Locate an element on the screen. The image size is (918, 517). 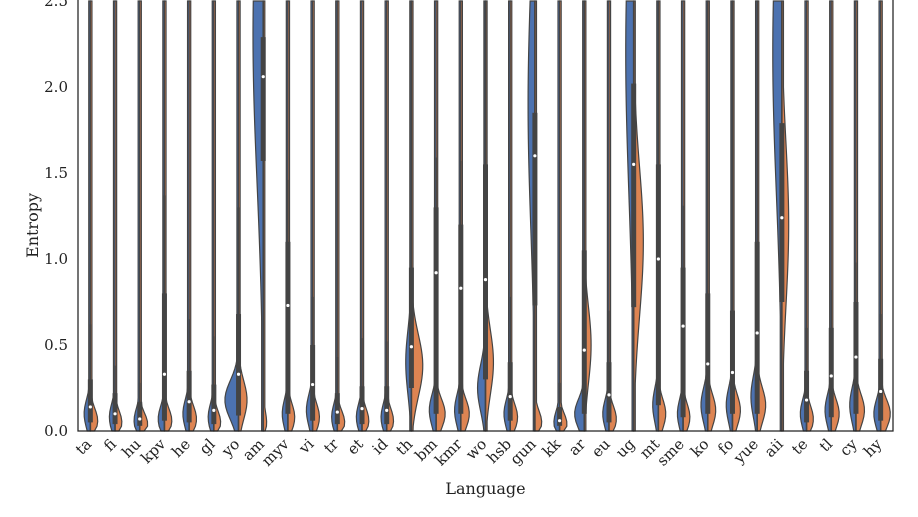
violin-he is located at coordinates (190, 216).